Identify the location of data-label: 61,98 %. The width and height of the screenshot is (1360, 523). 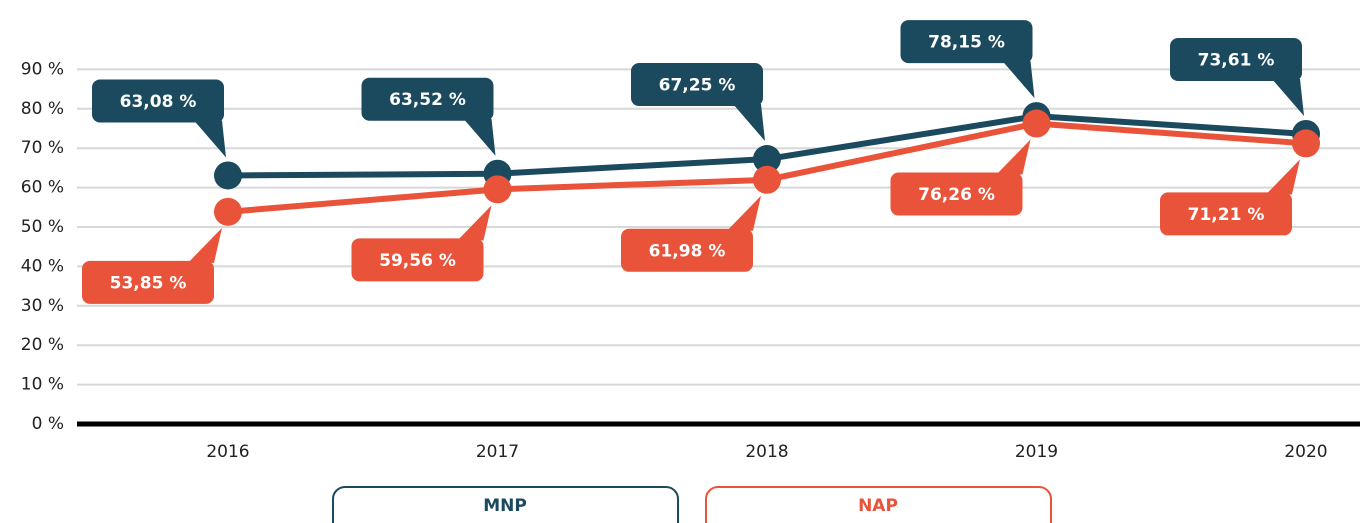
(687, 251).